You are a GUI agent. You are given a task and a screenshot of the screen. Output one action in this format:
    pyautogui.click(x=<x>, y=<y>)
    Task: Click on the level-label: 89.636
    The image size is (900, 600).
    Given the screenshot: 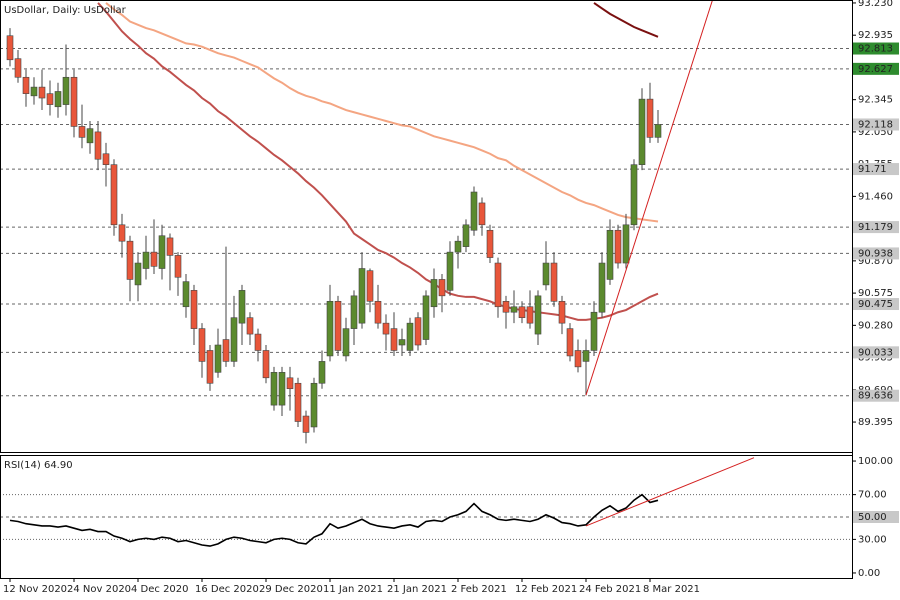 What is the action you would take?
    pyautogui.click(x=875, y=396)
    